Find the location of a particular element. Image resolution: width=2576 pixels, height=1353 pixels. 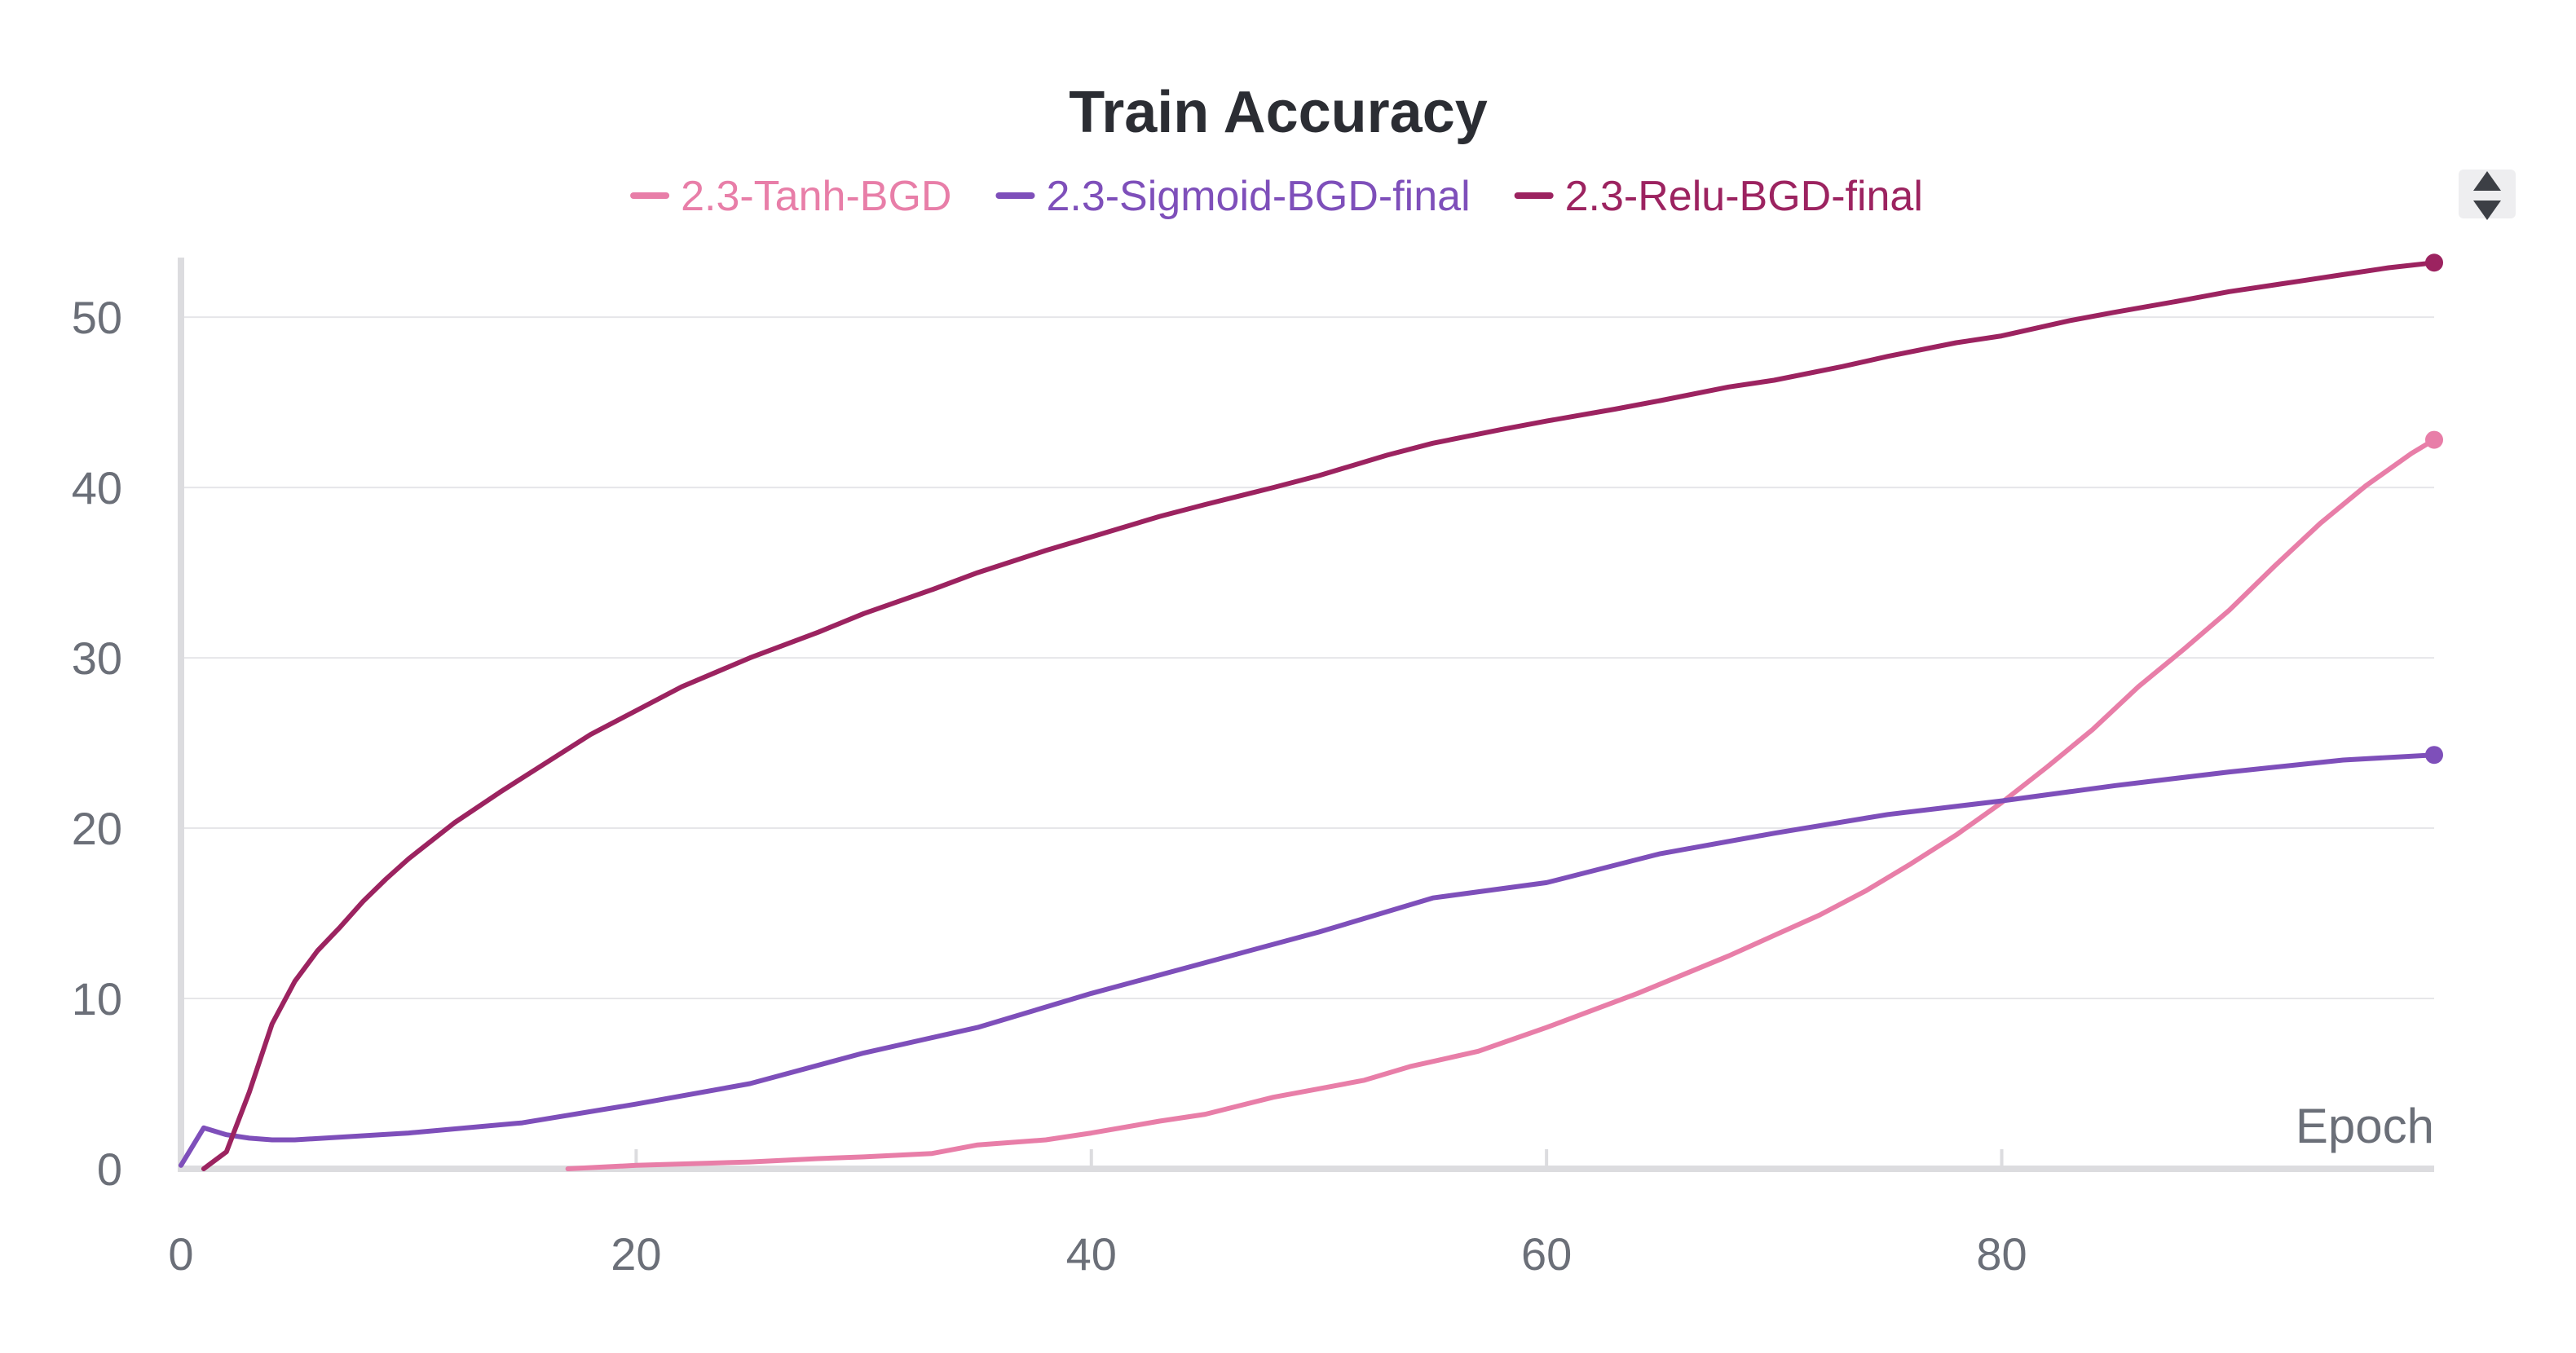

x-axis-ticks: 0 20 40 60 80 is located at coordinates (1097, 1254).